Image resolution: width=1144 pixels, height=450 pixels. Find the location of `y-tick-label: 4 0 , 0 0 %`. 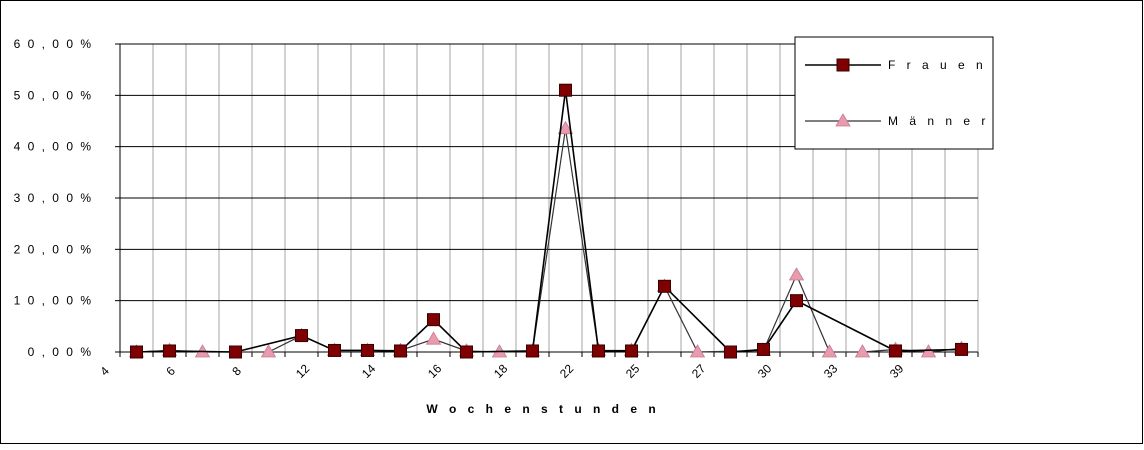

y-tick-label: 4 0 , 0 0 % is located at coordinates (53, 147).